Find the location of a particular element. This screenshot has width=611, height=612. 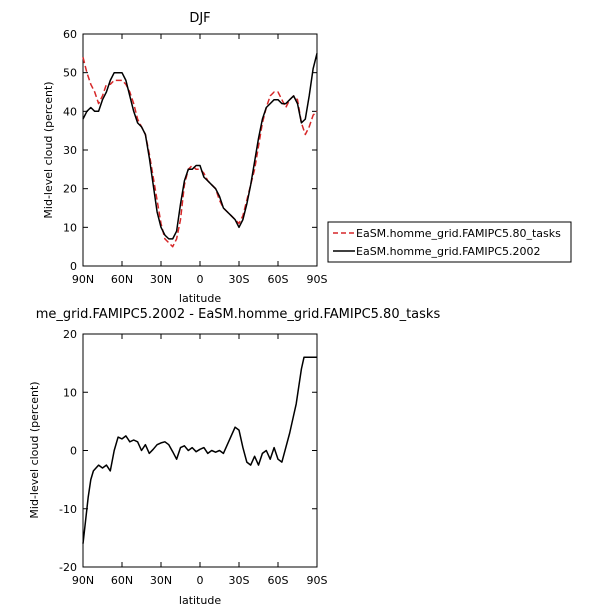

y-tick-label: -20 is located at coordinates (68, 567).